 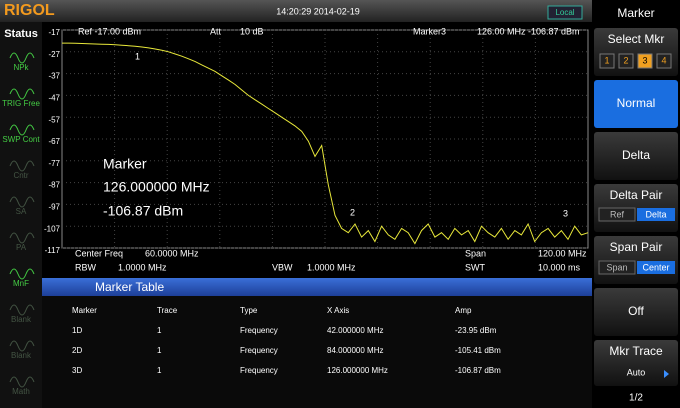 I want to click on delta-button, so click(x=636, y=156).